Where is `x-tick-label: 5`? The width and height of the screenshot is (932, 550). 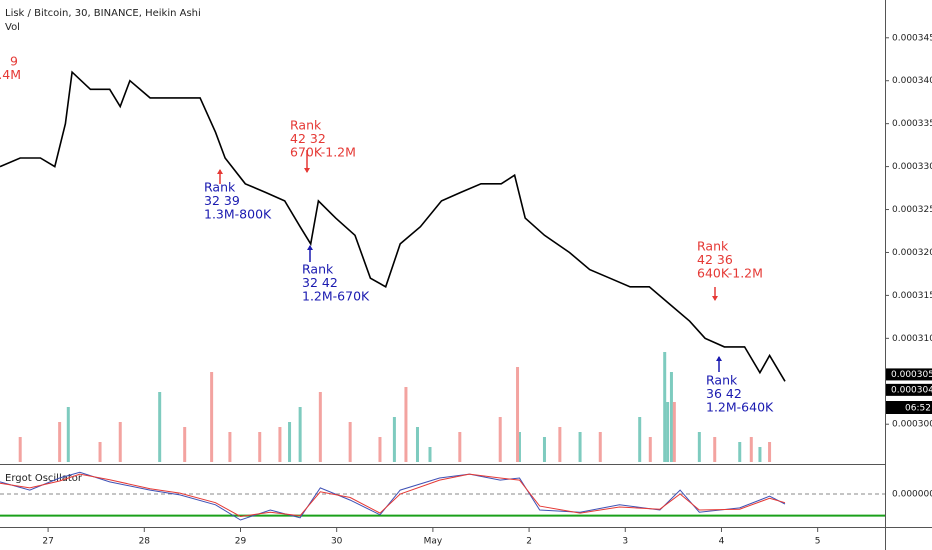
x-tick-label: 5 is located at coordinates (818, 542).